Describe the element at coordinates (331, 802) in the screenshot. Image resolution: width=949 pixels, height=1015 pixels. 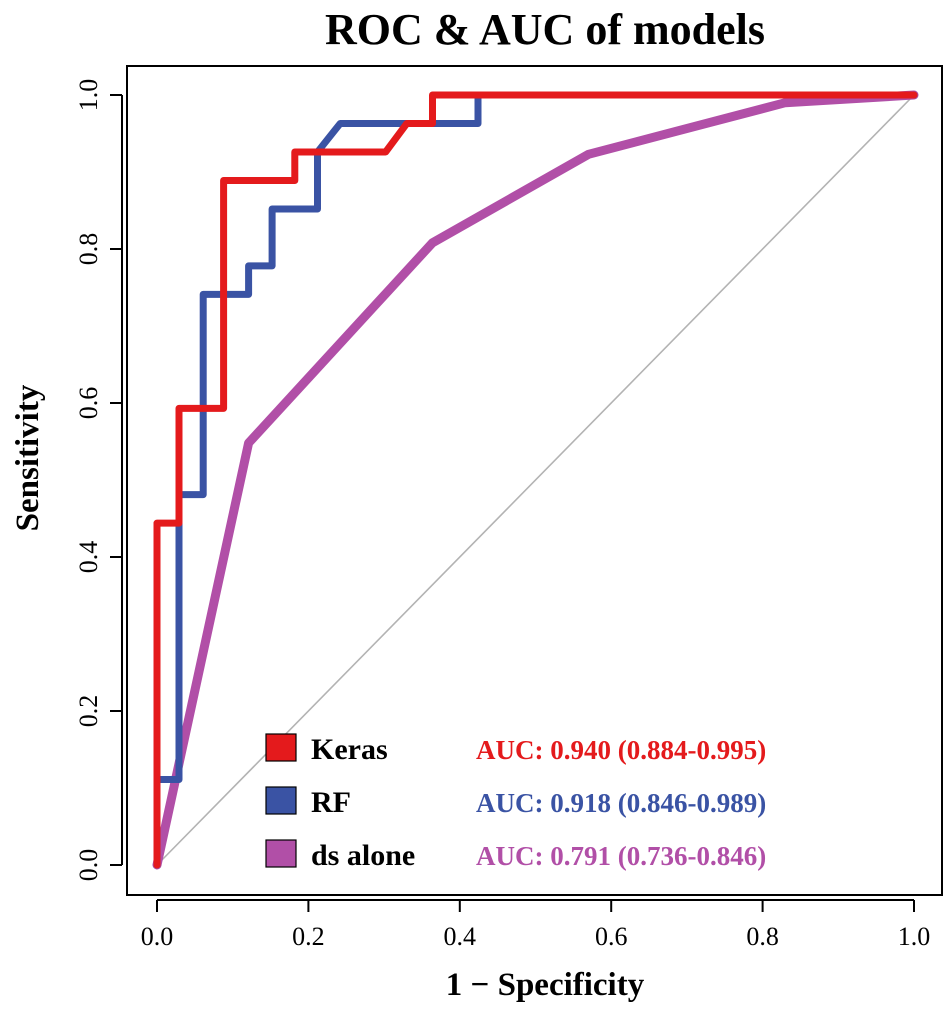
I see `legend-label-rf: RF` at that location.